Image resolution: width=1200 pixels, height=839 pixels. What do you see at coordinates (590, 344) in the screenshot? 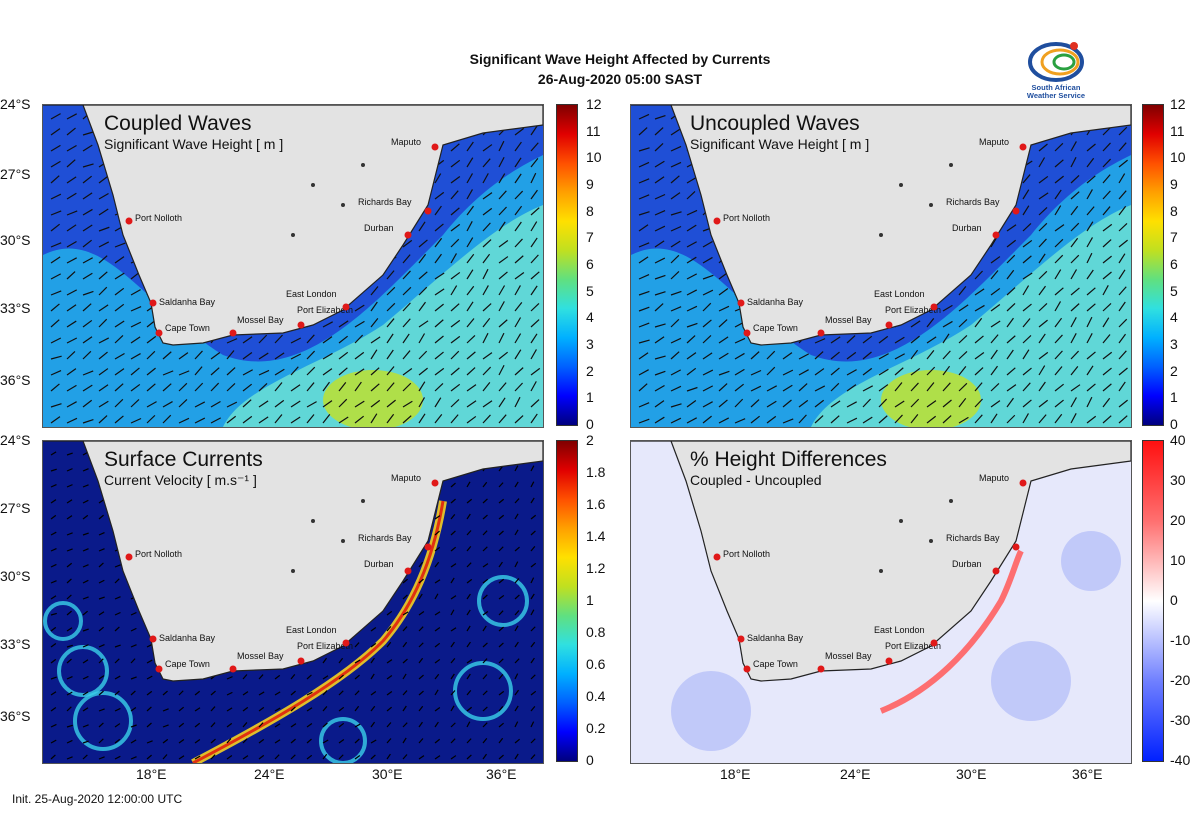
I see `colorbar-tick-label: 3` at bounding box center [590, 344].